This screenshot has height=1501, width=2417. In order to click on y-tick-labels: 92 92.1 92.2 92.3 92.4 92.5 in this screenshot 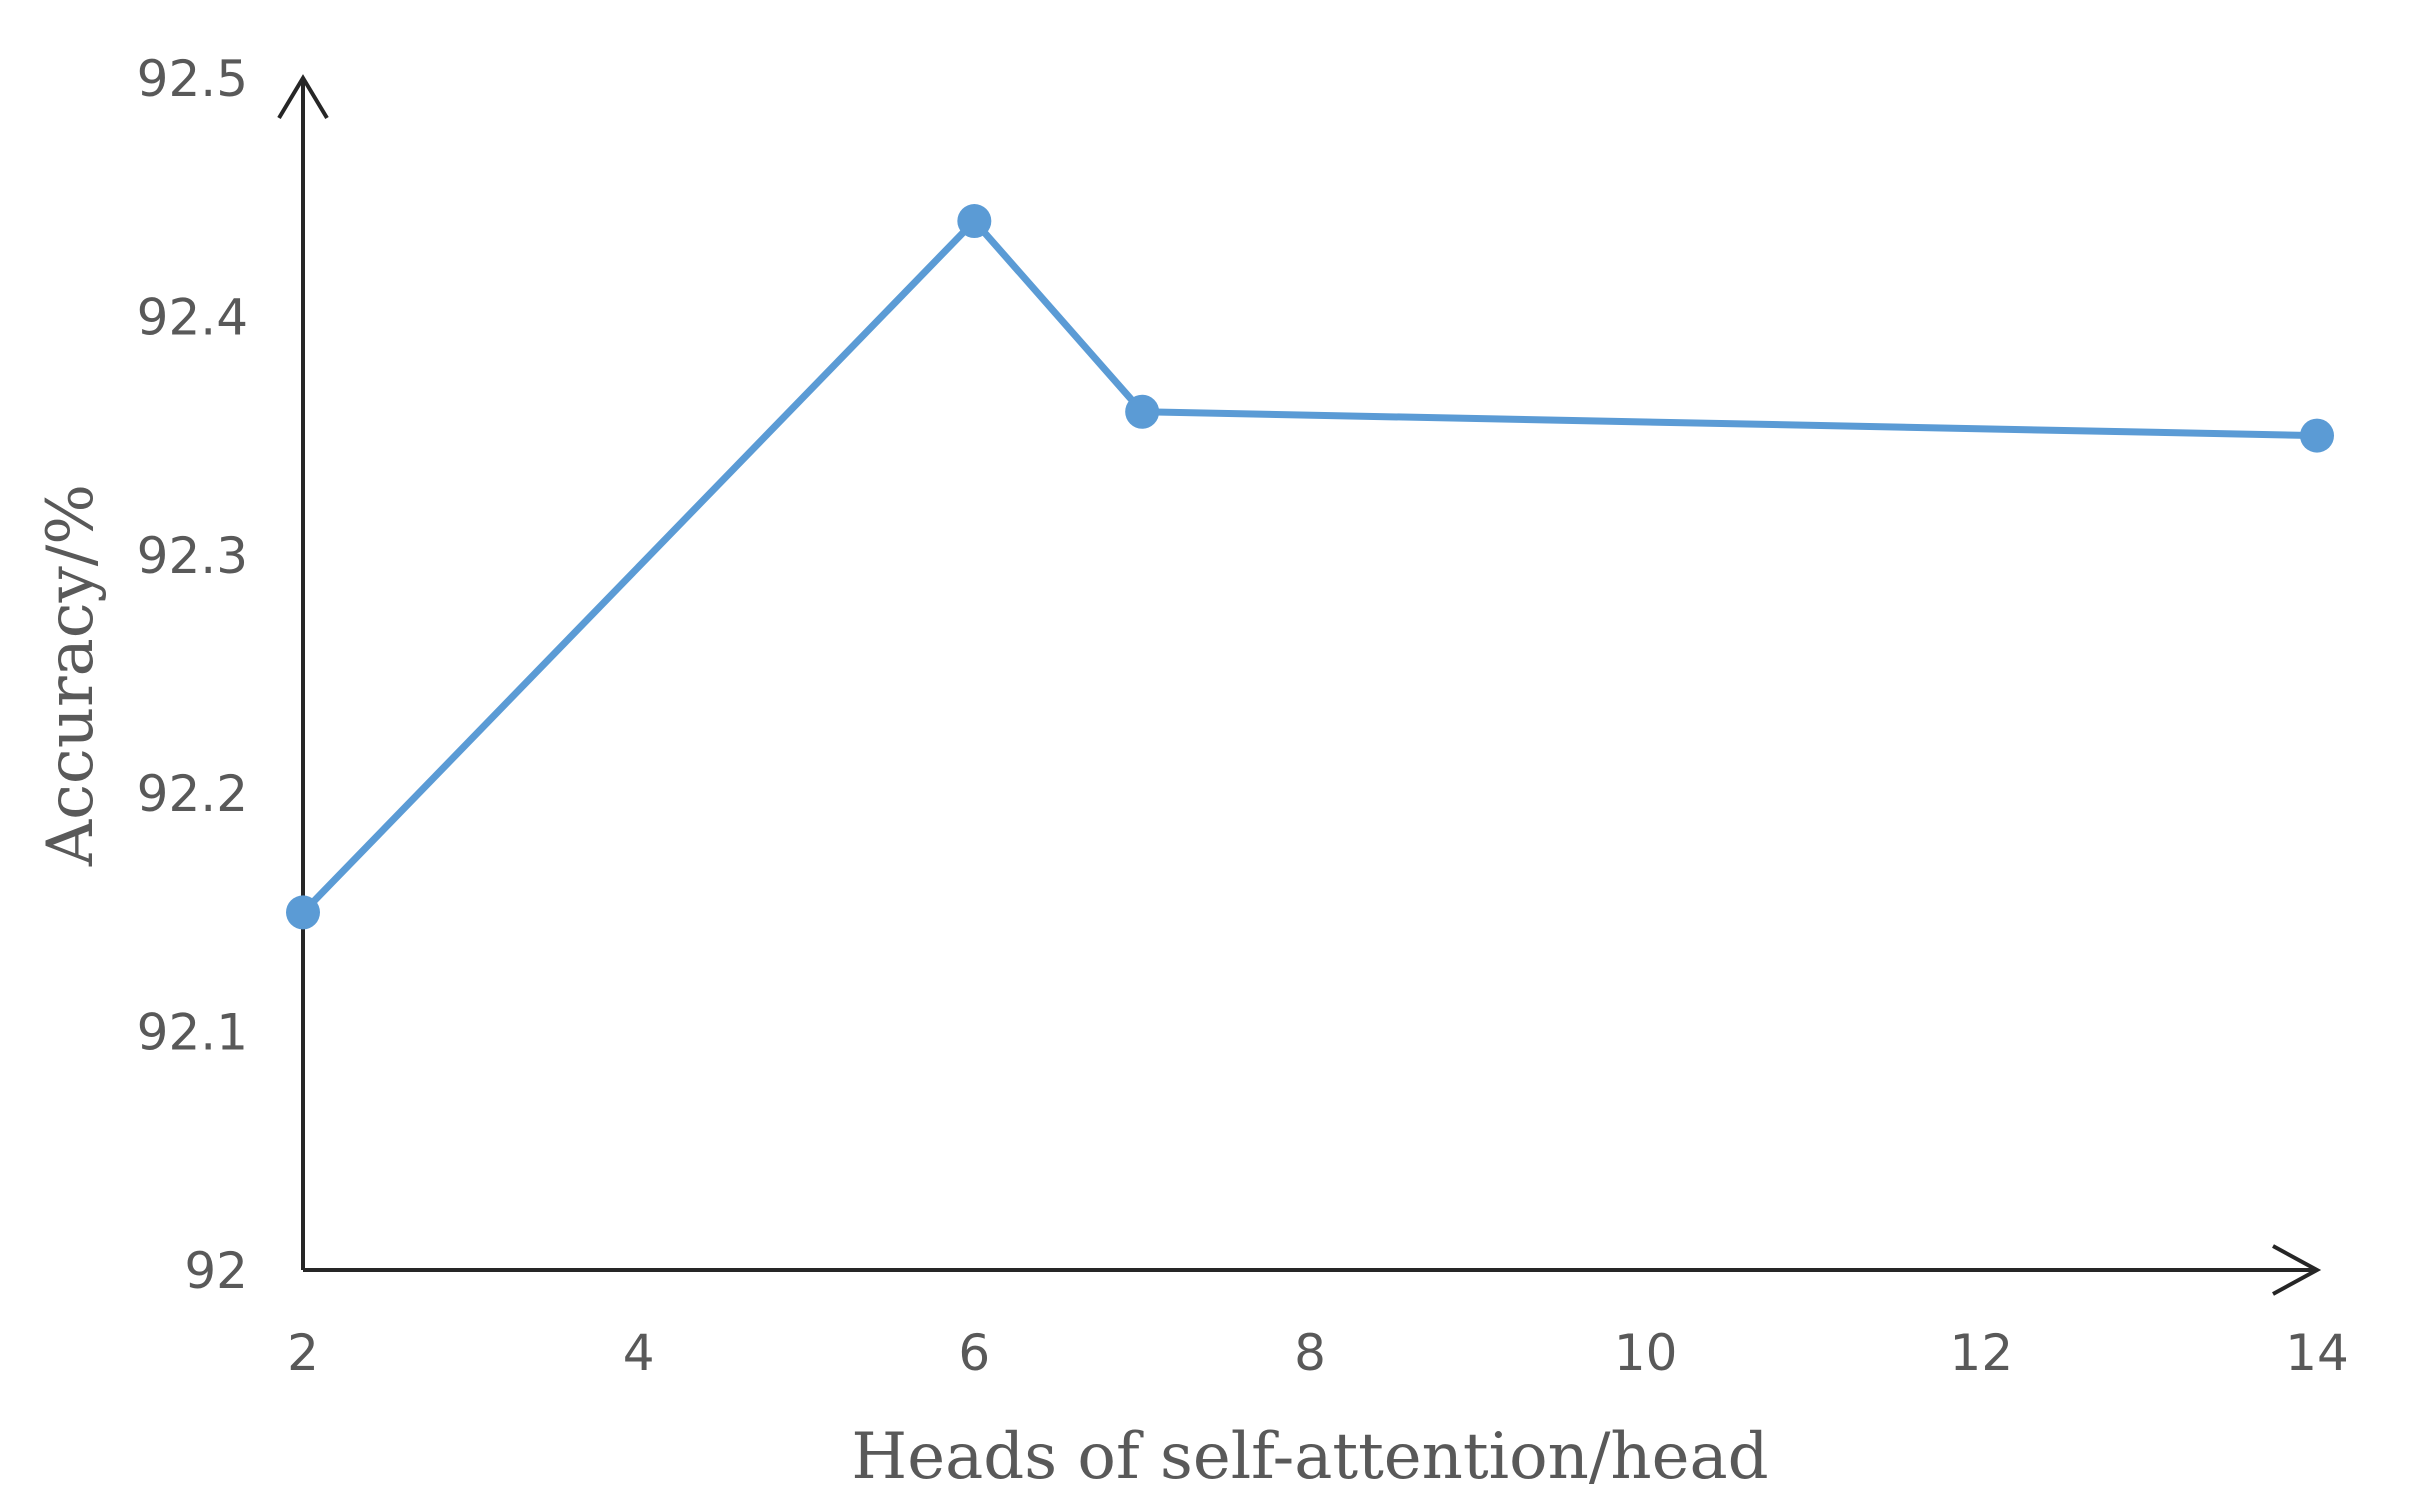, I will do `click(192, 675)`.